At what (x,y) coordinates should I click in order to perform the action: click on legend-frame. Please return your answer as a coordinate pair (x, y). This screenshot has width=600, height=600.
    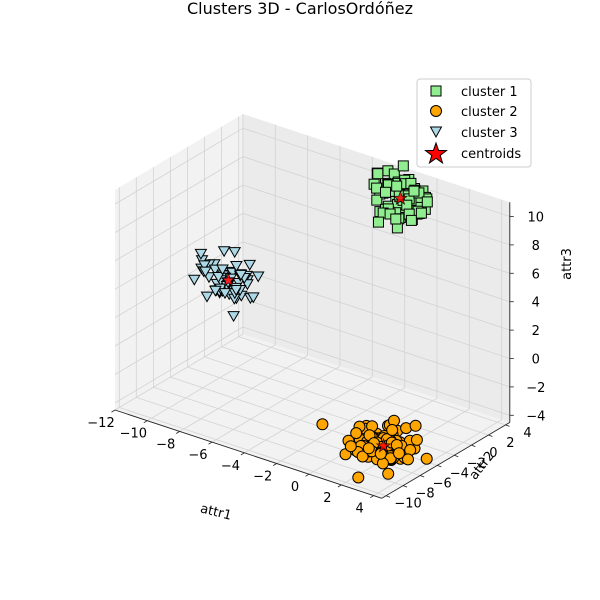
    Looking at the image, I should click on (474, 123).